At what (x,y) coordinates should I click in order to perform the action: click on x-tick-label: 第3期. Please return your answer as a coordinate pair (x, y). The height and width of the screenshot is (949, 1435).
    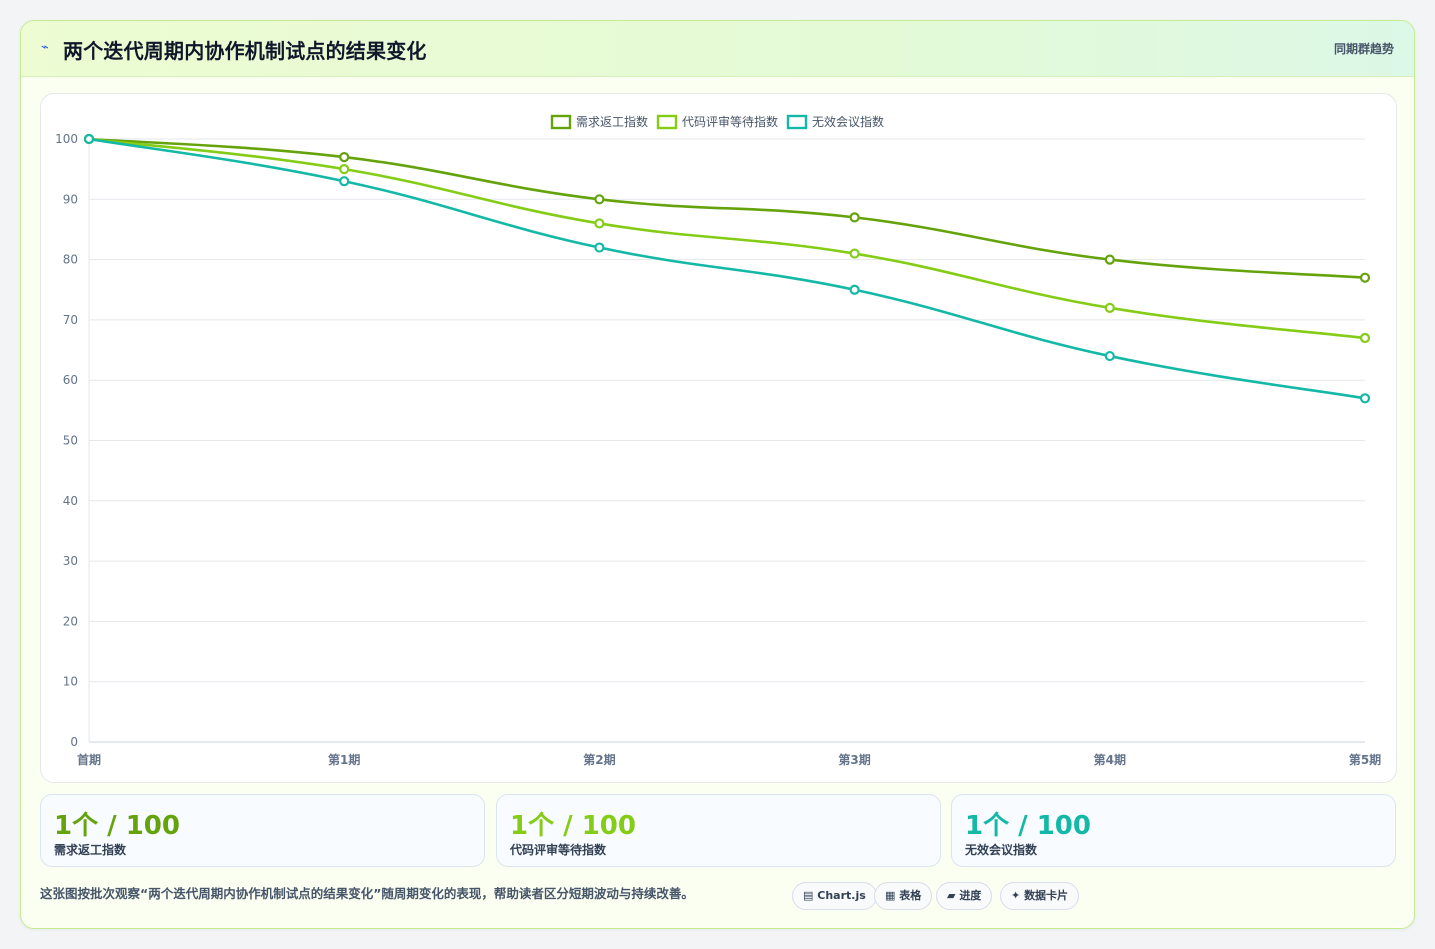
    Looking at the image, I should click on (854, 759).